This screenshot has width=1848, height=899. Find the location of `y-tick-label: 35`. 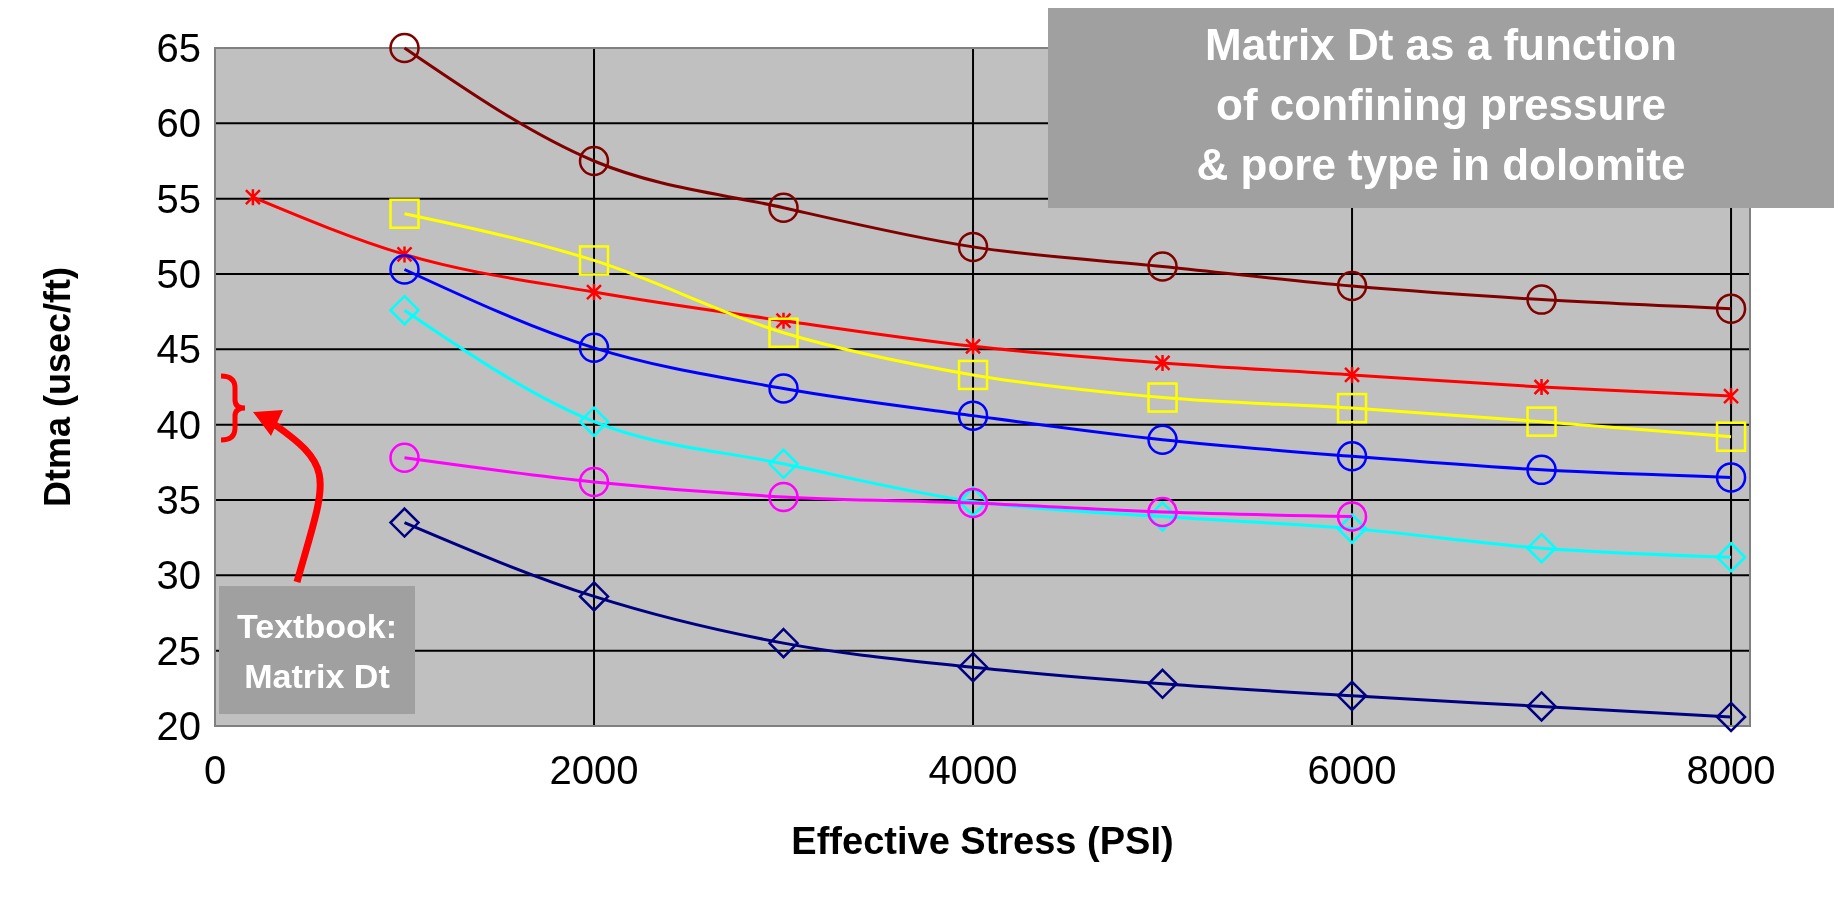

y-tick-label: 35 is located at coordinates (178, 500).